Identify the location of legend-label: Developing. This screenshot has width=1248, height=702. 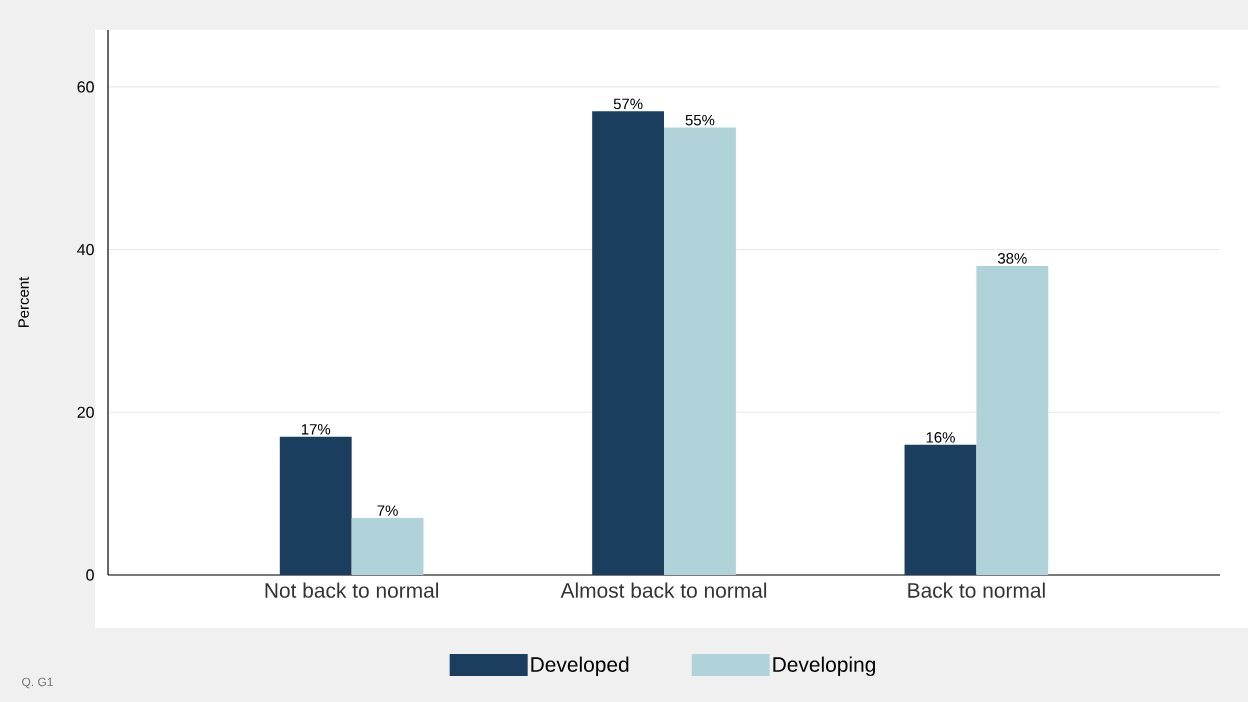
(824, 666).